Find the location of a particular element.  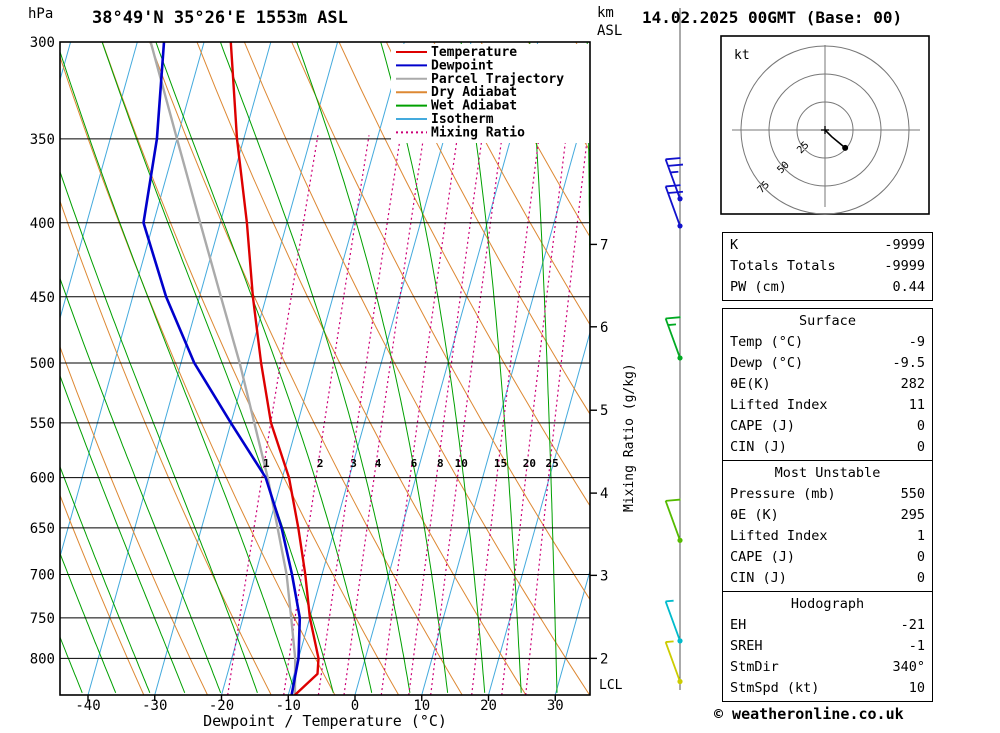

stat-label: StmSpd (kt) is located at coordinates (775, 688).